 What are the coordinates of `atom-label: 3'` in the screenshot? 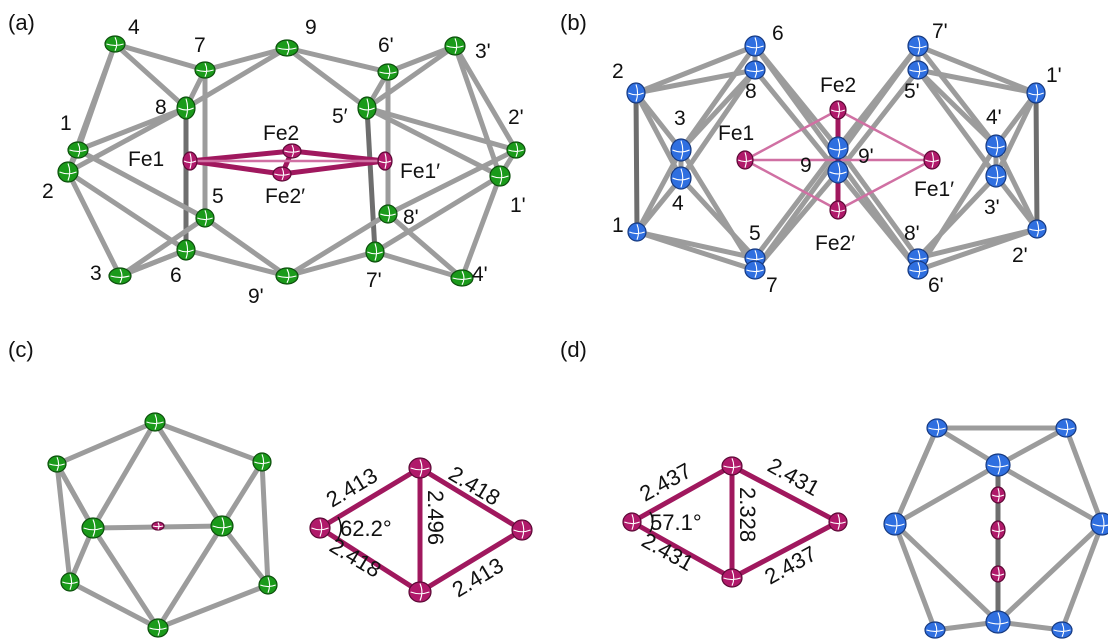 It's located at (992, 207).